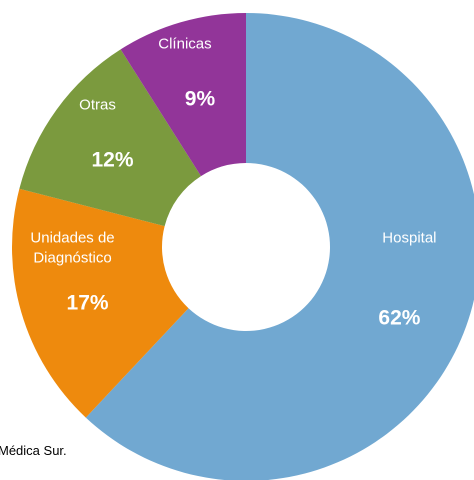 Image resolution: width=474 pixels, height=480 pixels. I want to click on value-label: 17%, so click(87, 303).